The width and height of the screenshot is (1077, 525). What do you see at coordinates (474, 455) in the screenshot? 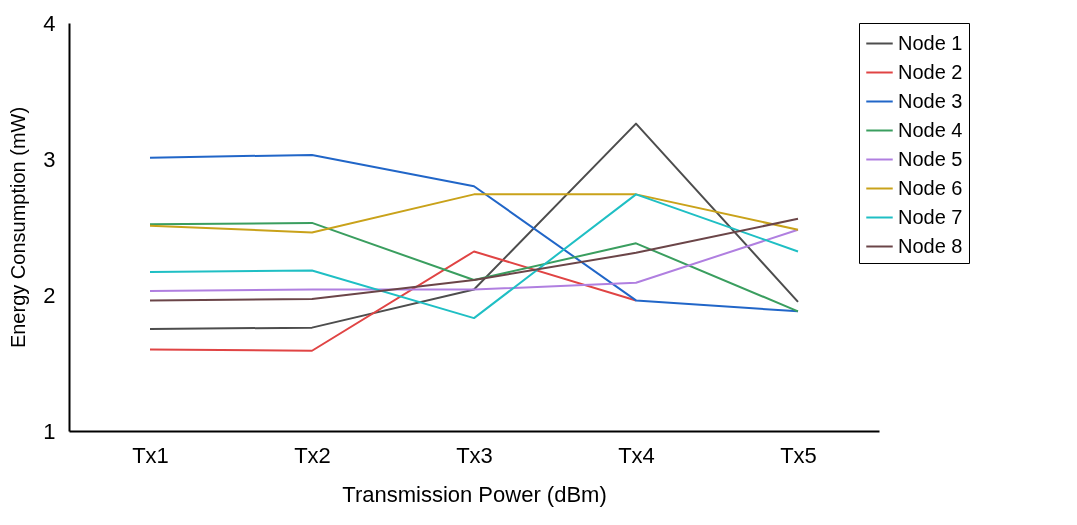
I see `x-tick-label: Tx3` at bounding box center [474, 455].